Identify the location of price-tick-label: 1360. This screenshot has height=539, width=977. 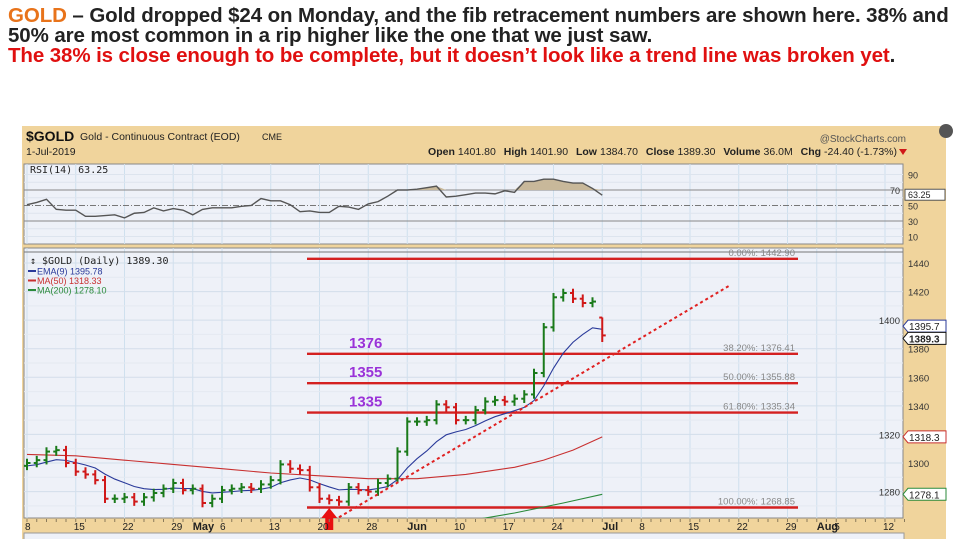
(918, 378).